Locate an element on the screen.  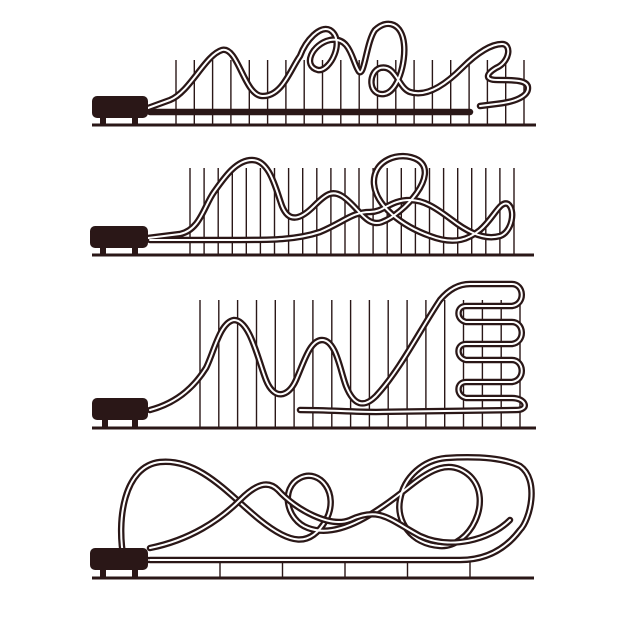
coaster-3-car is located at coordinates (120, 409).